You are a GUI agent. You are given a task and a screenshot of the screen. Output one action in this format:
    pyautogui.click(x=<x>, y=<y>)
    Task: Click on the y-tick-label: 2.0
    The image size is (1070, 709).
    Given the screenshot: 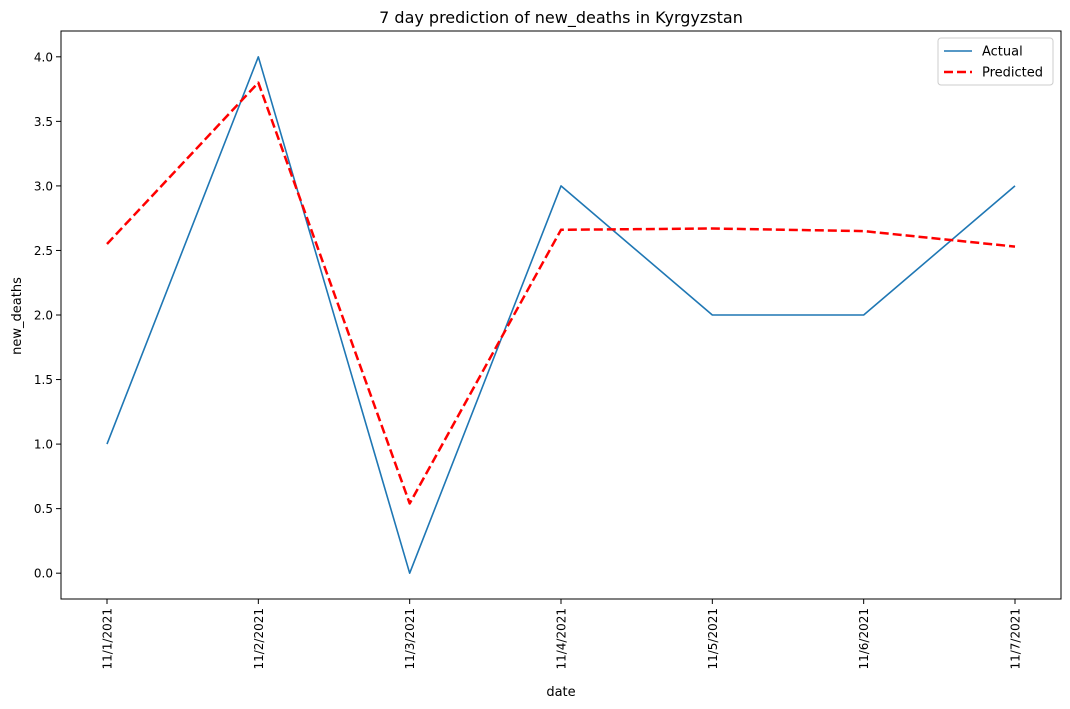 What is the action you would take?
    pyautogui.click(x=43, y=316)
    